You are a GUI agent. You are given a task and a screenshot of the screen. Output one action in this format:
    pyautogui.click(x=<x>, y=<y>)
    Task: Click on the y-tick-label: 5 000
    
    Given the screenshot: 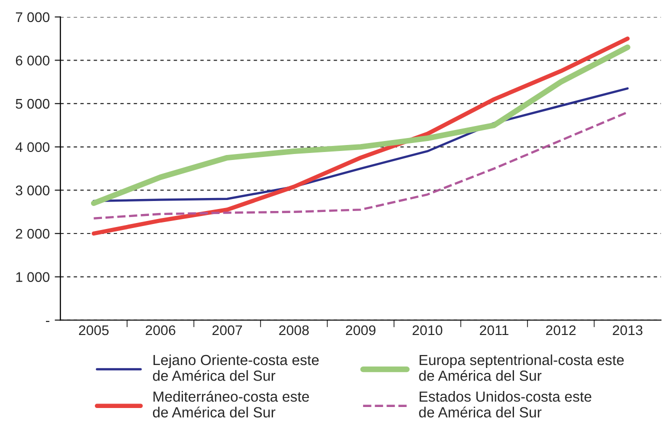 What is the action you would take?
    pyautogui.click(x=33, y=103)
    